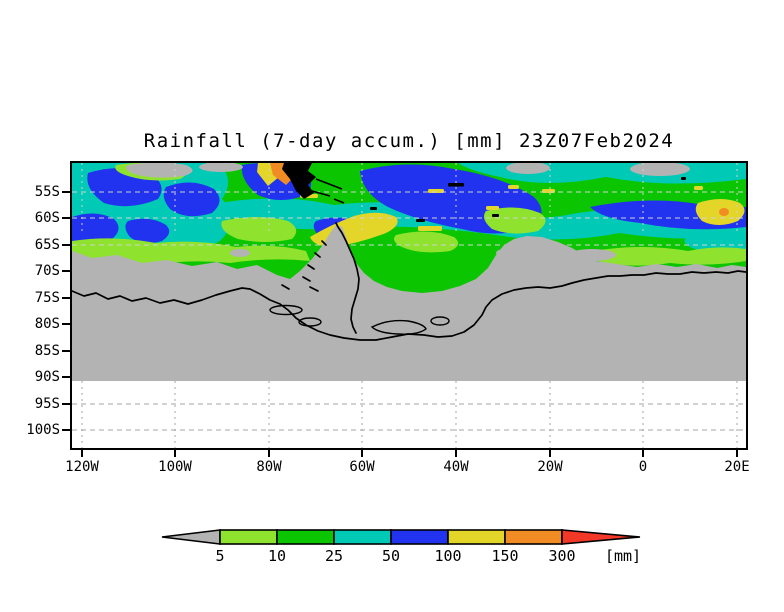 This screenshot has height=612, width=784. I want to click on south-america-tip, so click(313, 183).